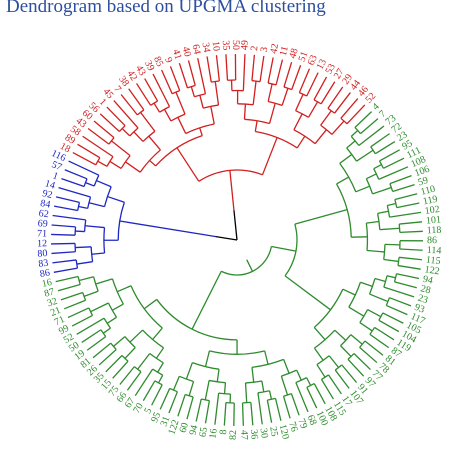 This screenshot has width=474, height=474. What do you see at coordinates (265, 49) in the screenshot?
I see `leaf-label: 3` at bounding box center [265, 49].